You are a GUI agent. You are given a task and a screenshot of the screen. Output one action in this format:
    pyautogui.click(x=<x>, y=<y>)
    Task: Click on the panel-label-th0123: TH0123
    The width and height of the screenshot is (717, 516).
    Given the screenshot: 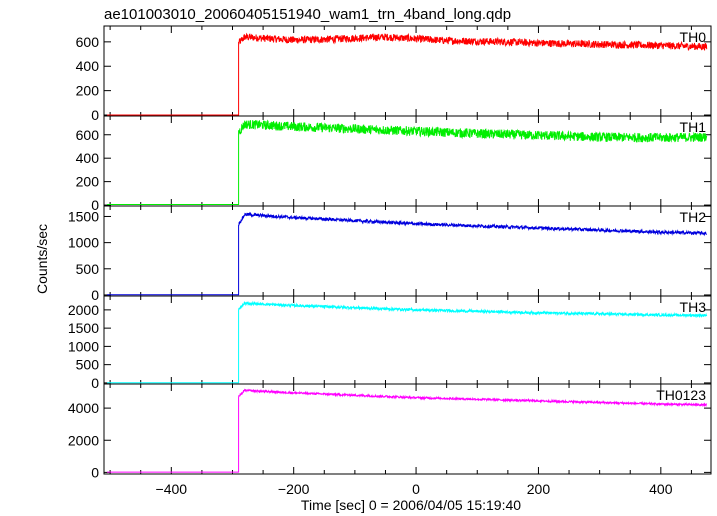 What is the action you would take?
    pyautogui.click(x=681, y=395)
    